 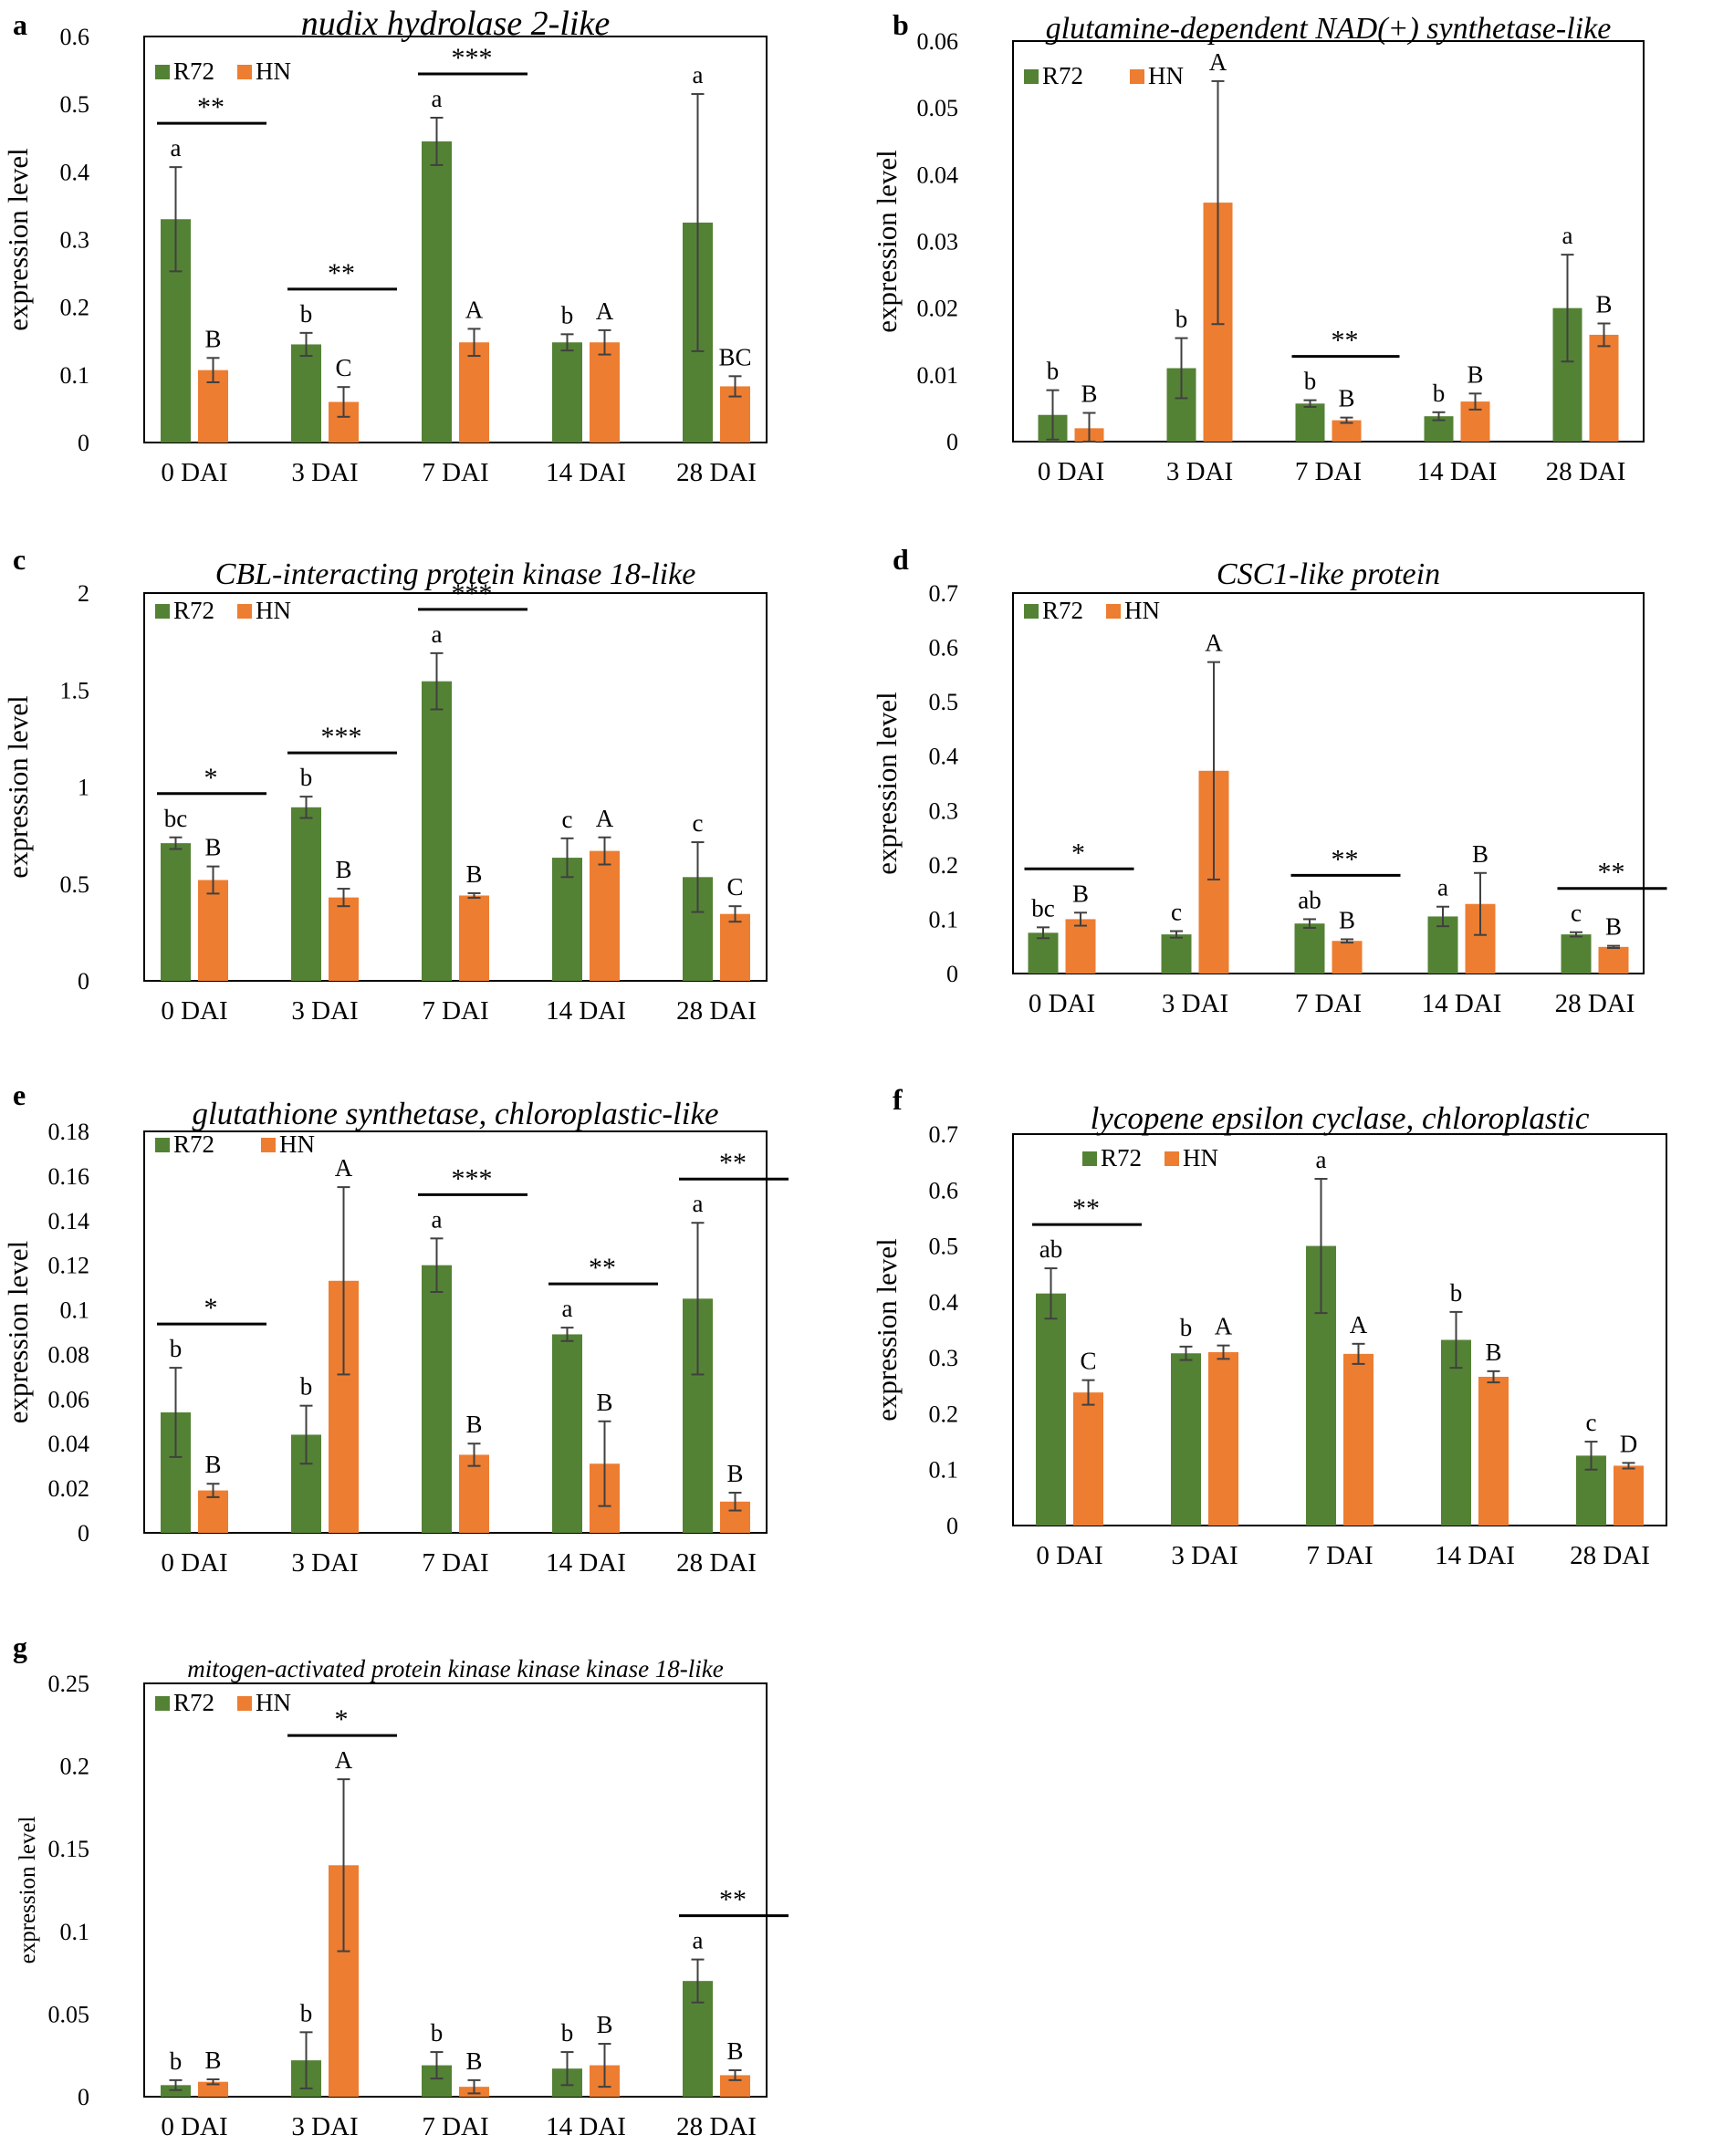 What do you see at coordinates (69, 1221) in the screenshot?
I see `y-tick-label: 0.14` at bounding box center [69, 1221].